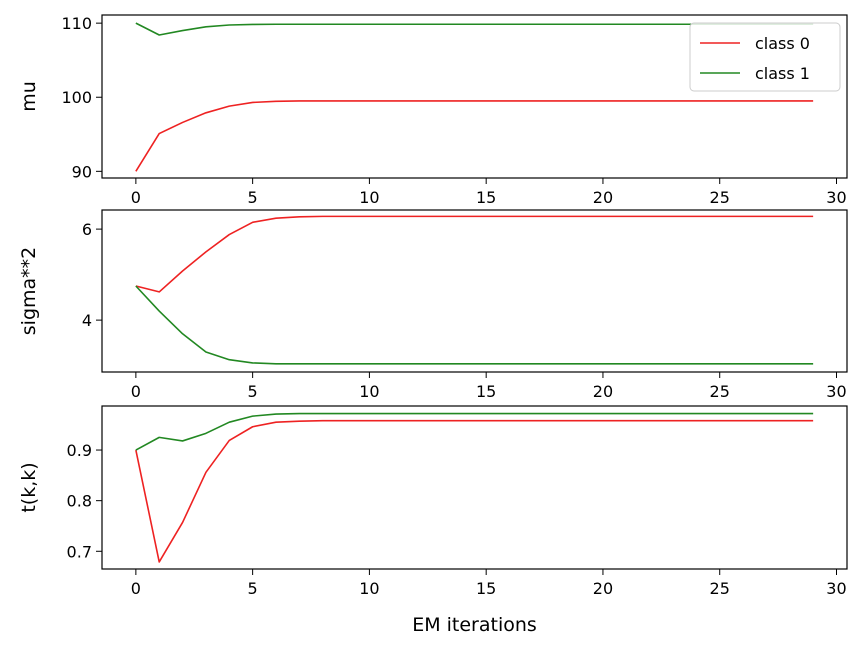 The image size is (863, 651). Describe the element at coordinates (29, 291) in the screenshot. I see `y-axis-label: sigma**2` at that location.